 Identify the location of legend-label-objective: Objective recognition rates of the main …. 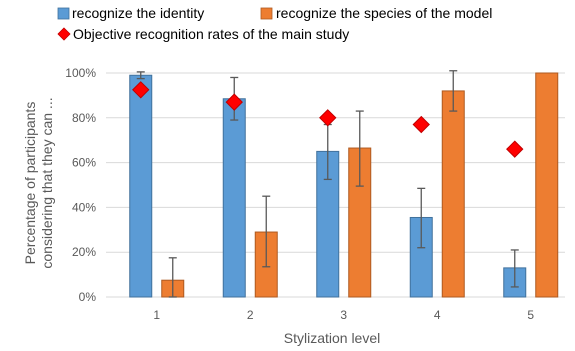
(211, 34).